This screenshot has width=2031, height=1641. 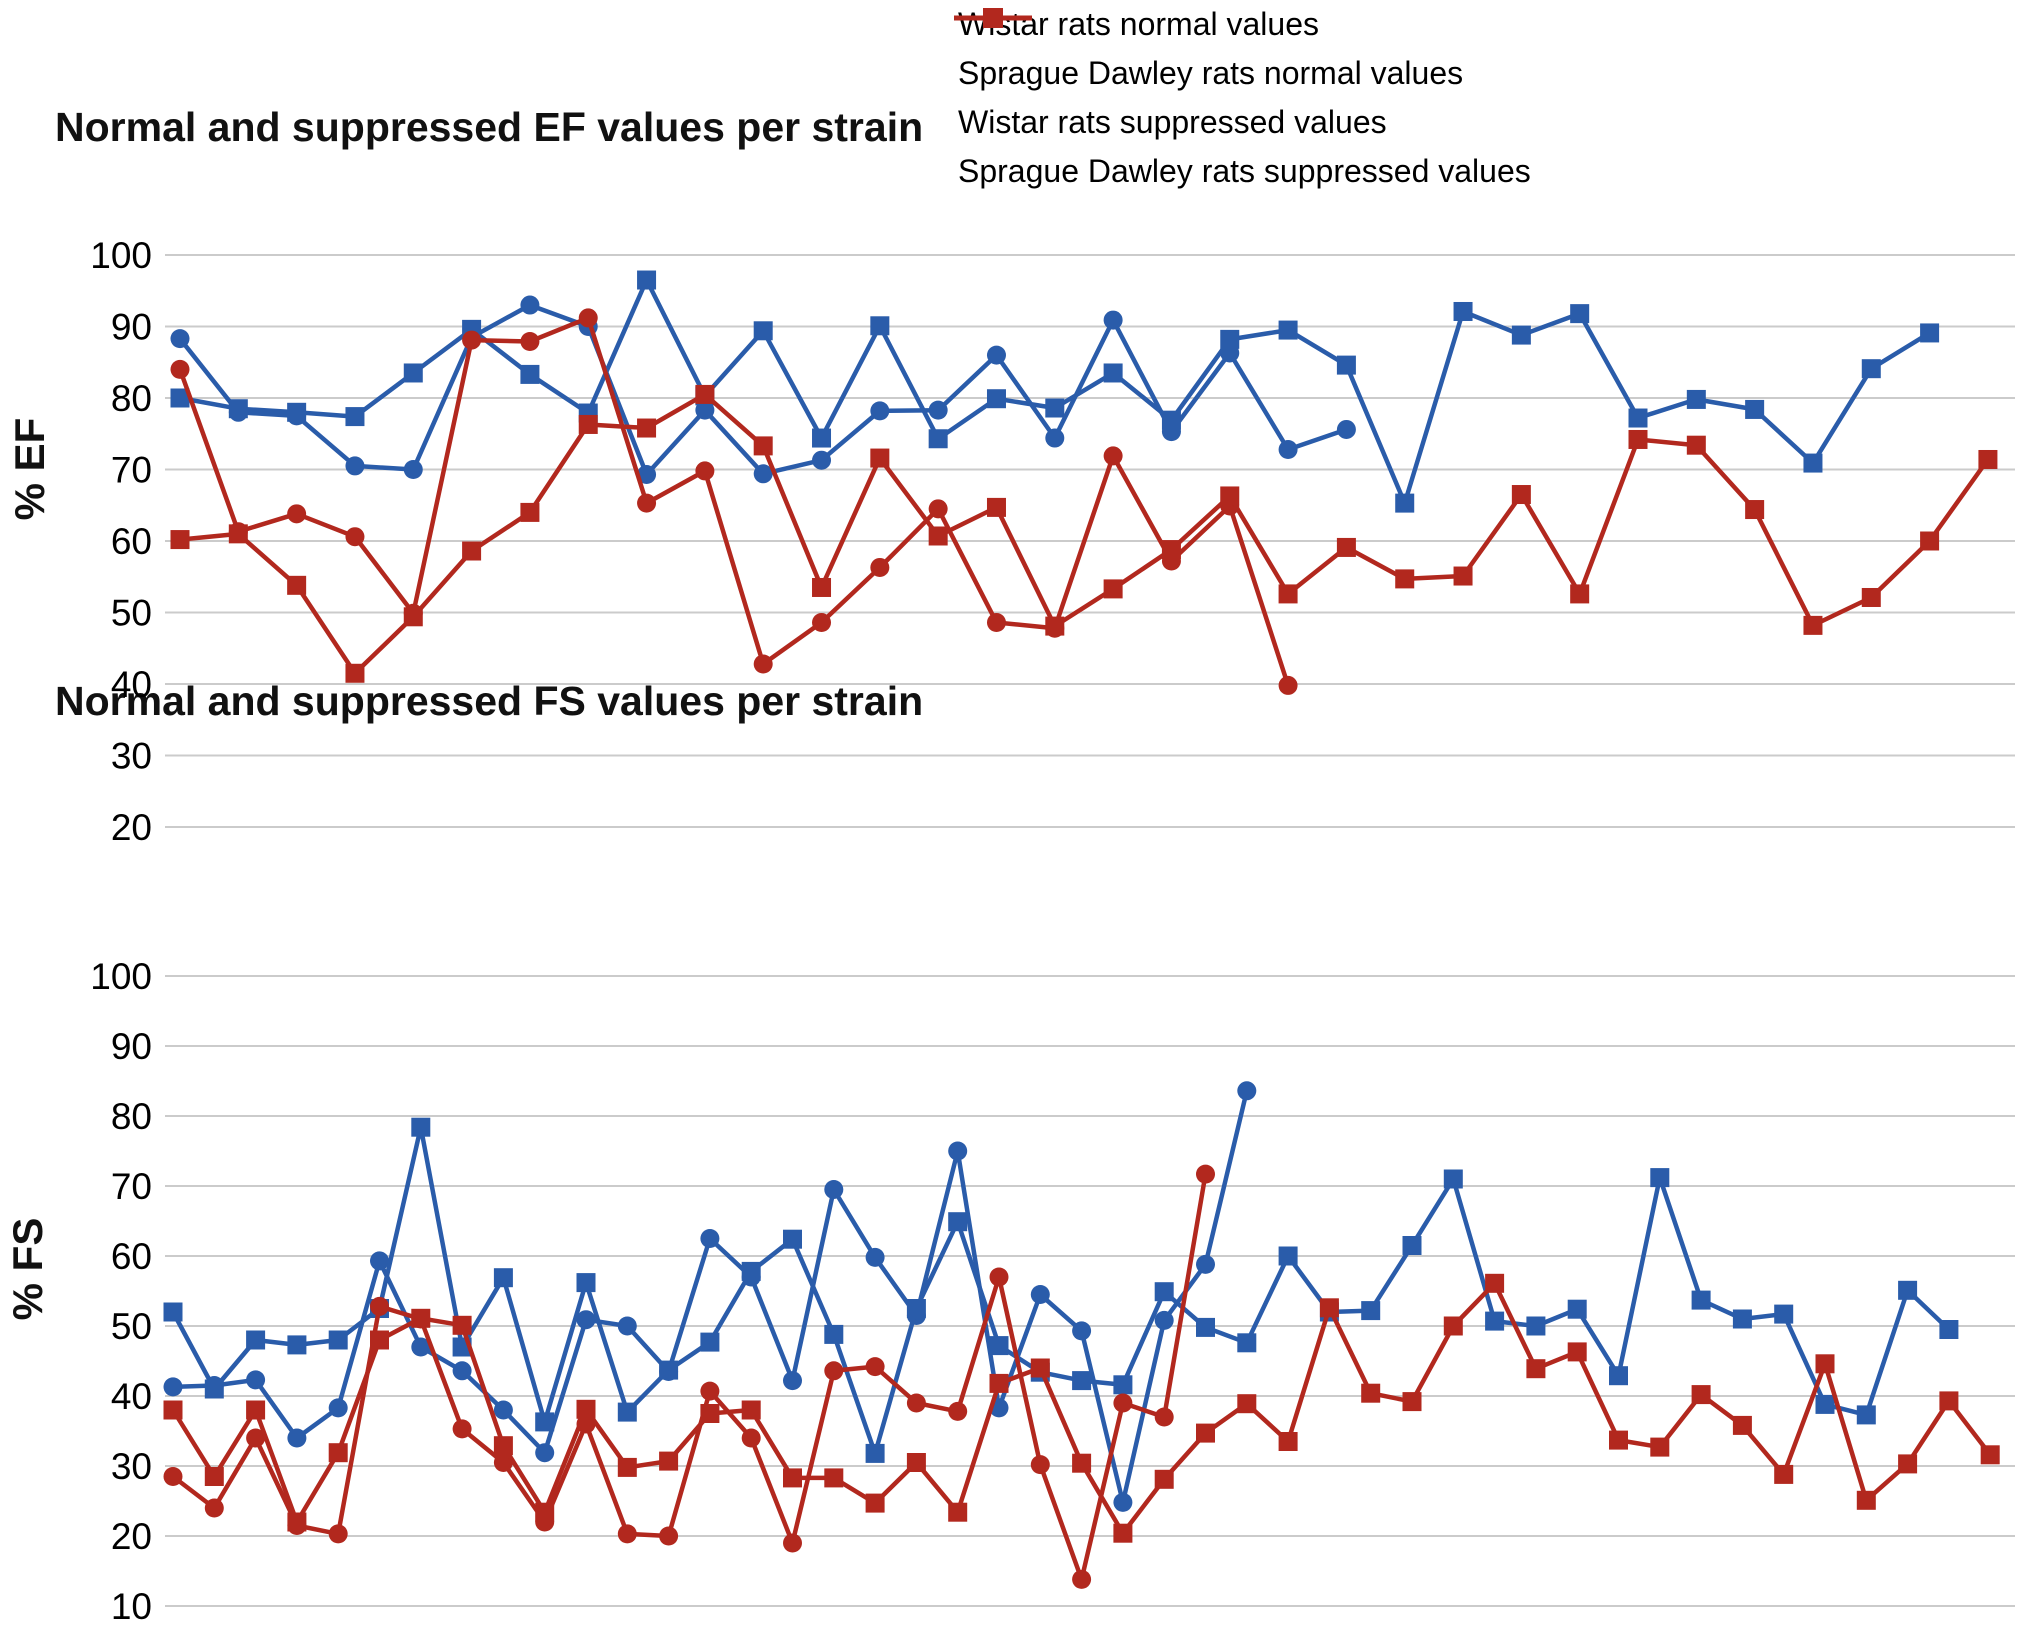 I want to click on y-tick-100: 100, so click(x=121, y=255).